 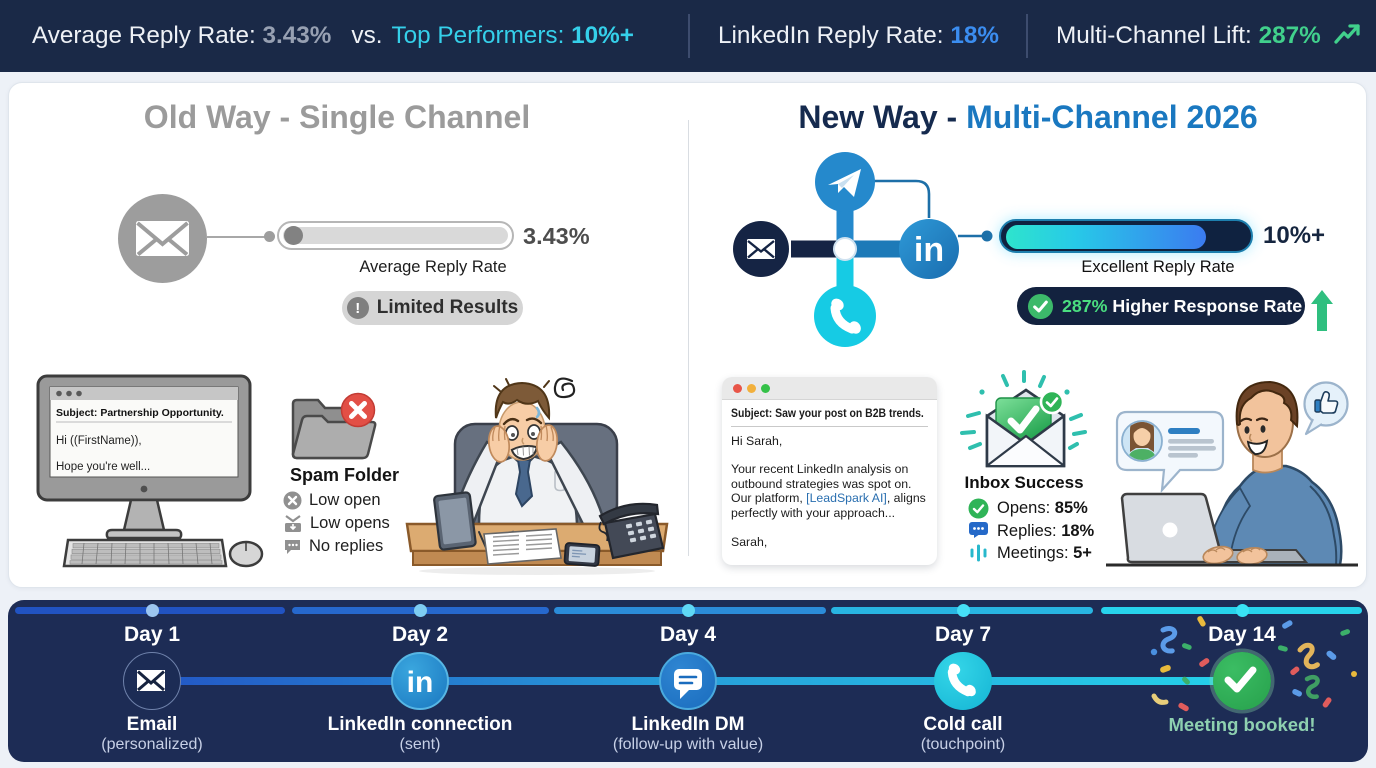 I want to click on svg-text: Hi ((FirstName)),, so click(x=99, y=441).